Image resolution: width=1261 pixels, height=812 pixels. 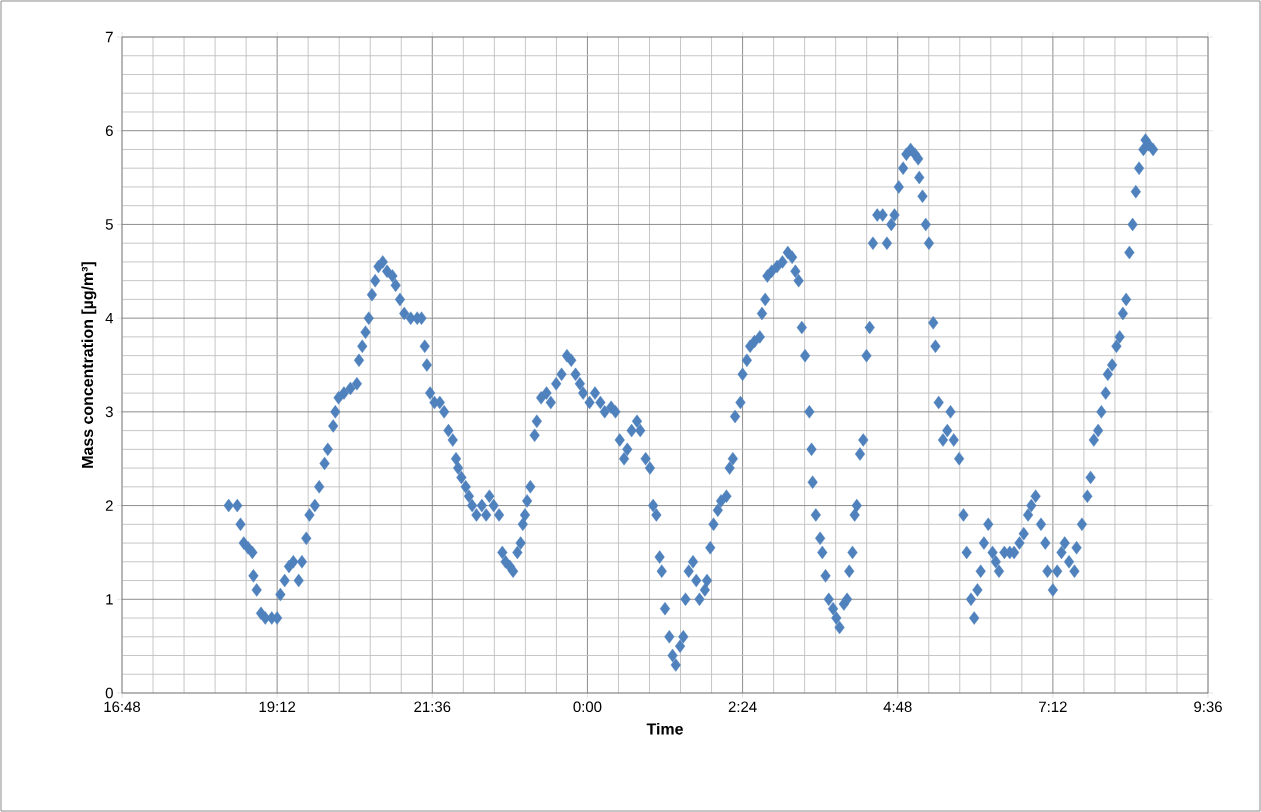 I want to click on y-tick-label: 7, so click(x=109, y=37).